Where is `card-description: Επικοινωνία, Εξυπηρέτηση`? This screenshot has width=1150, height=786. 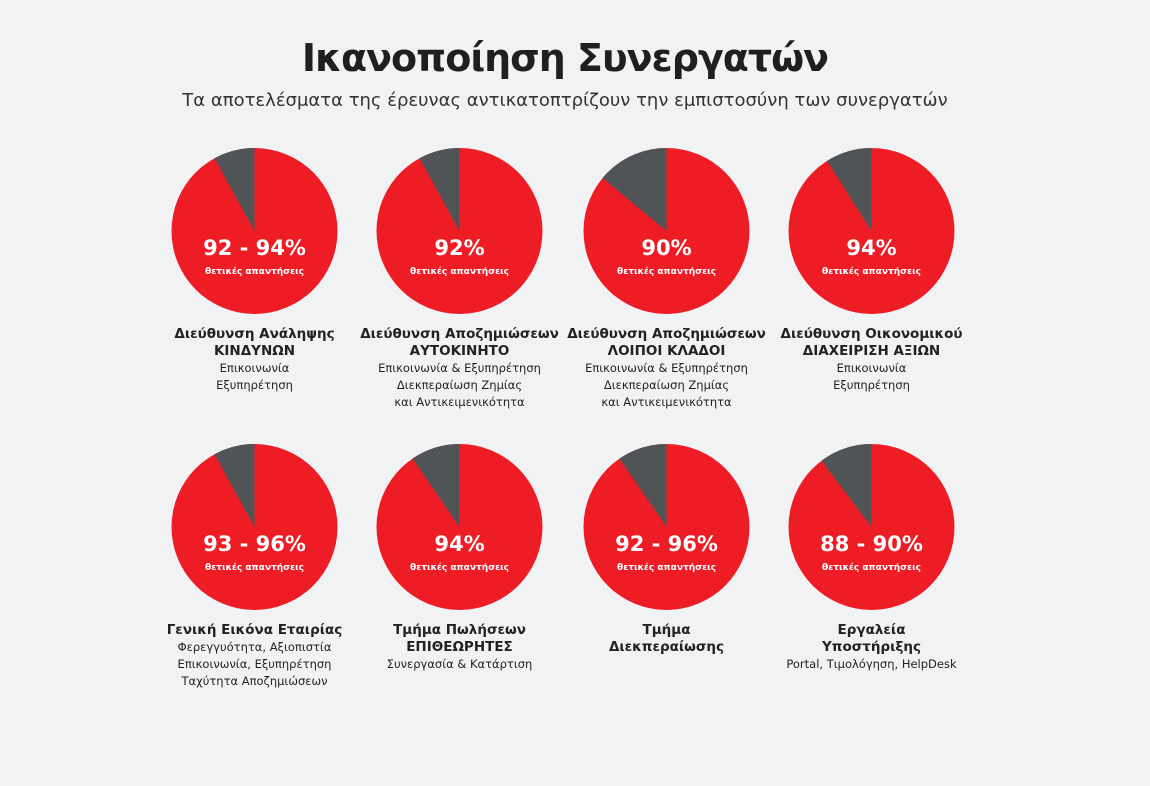 card-description: Επικοινωνία, Εξυπηρέτηση is located at coordinates (254, 664).